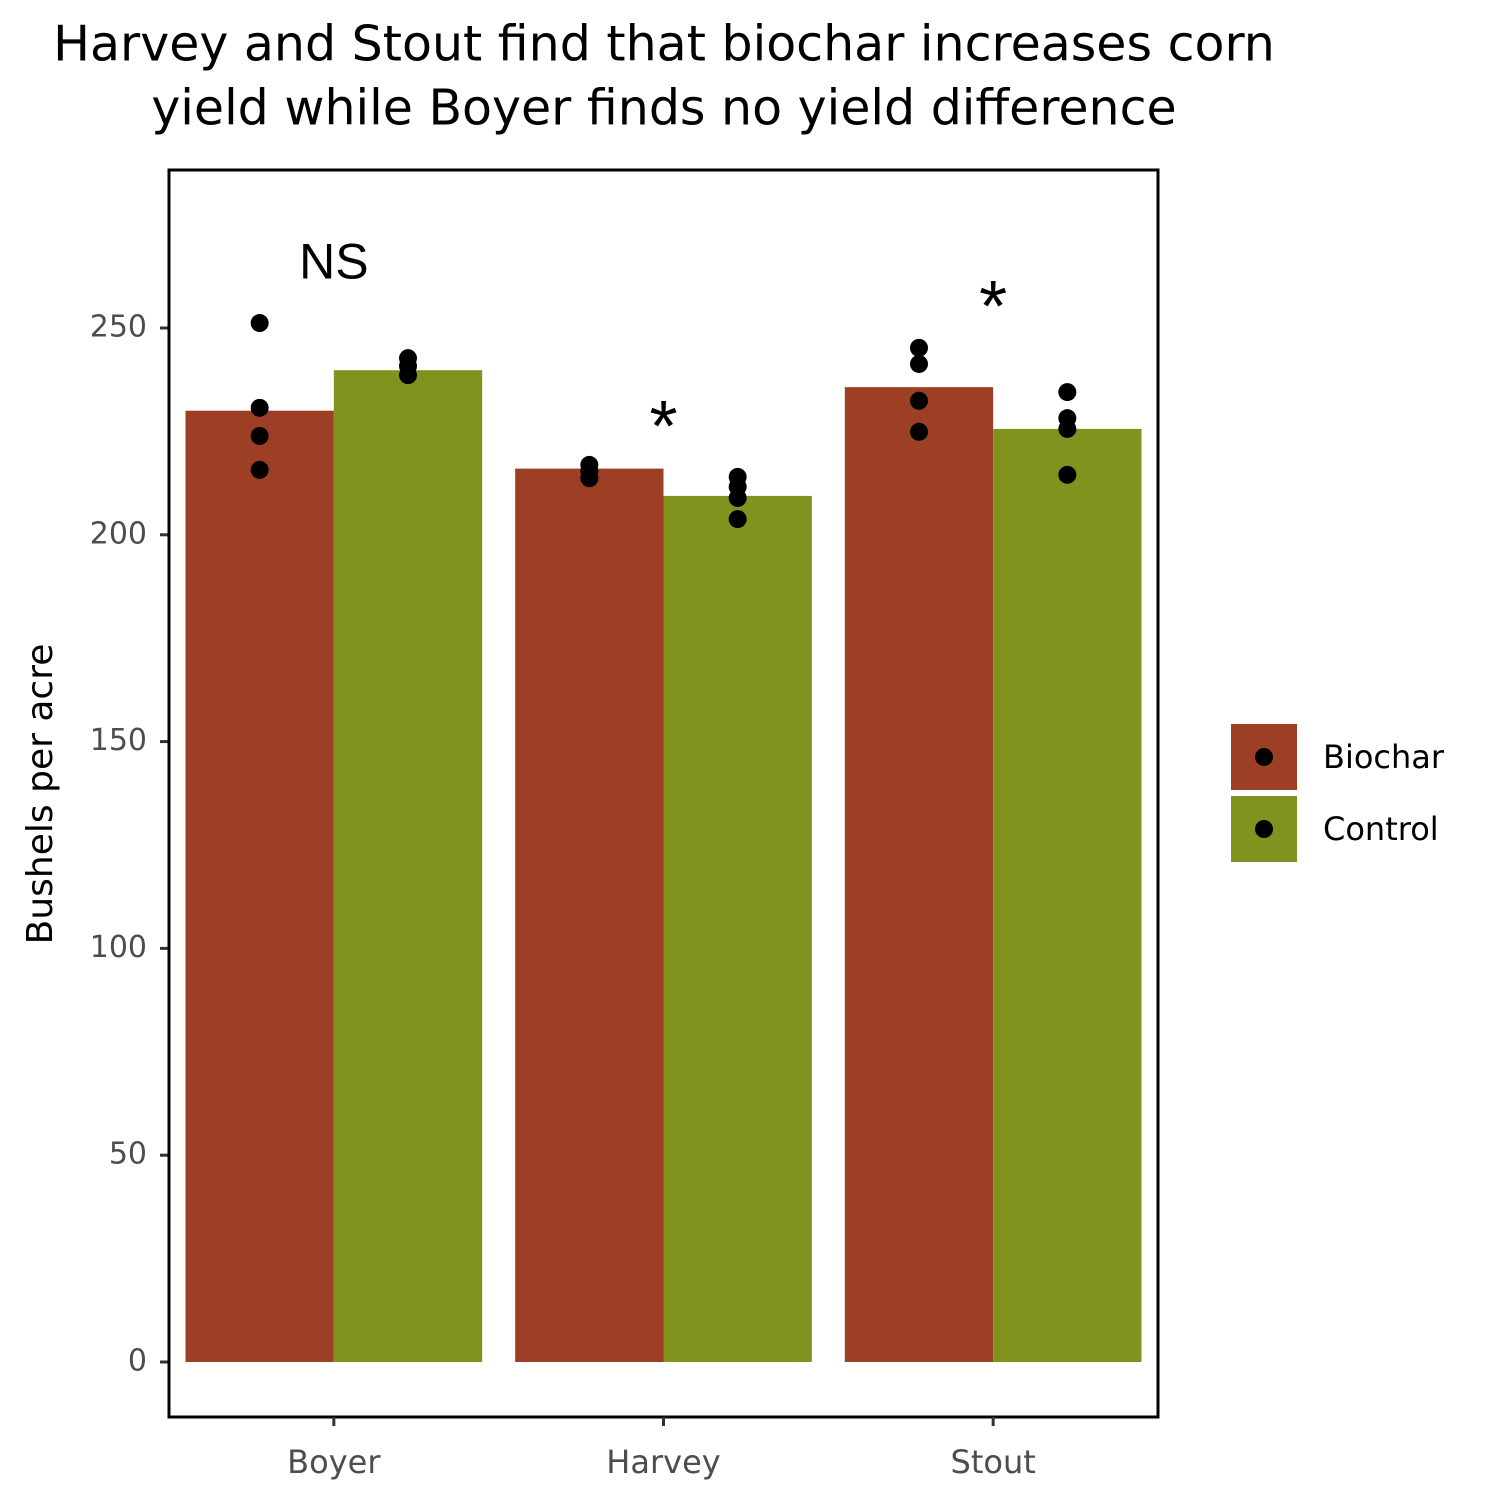  I want to click on legend-label: Control, so click(1381, 829).